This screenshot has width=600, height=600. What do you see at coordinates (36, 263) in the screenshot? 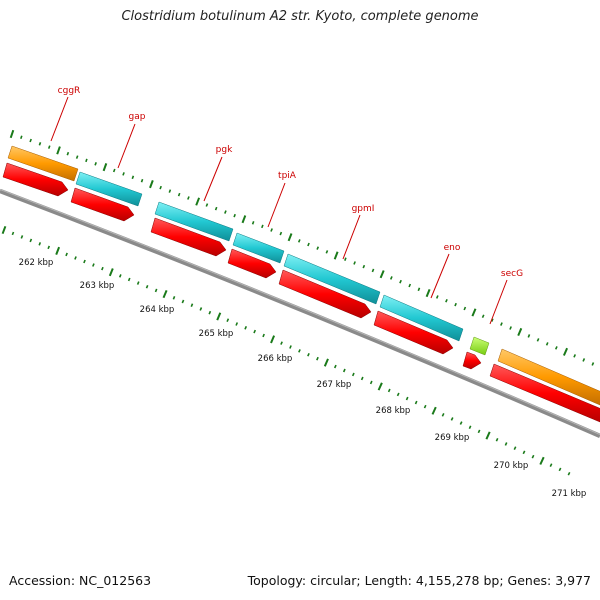
I see `kbp-label: 262 kbp` at bounding box center [36, 263].